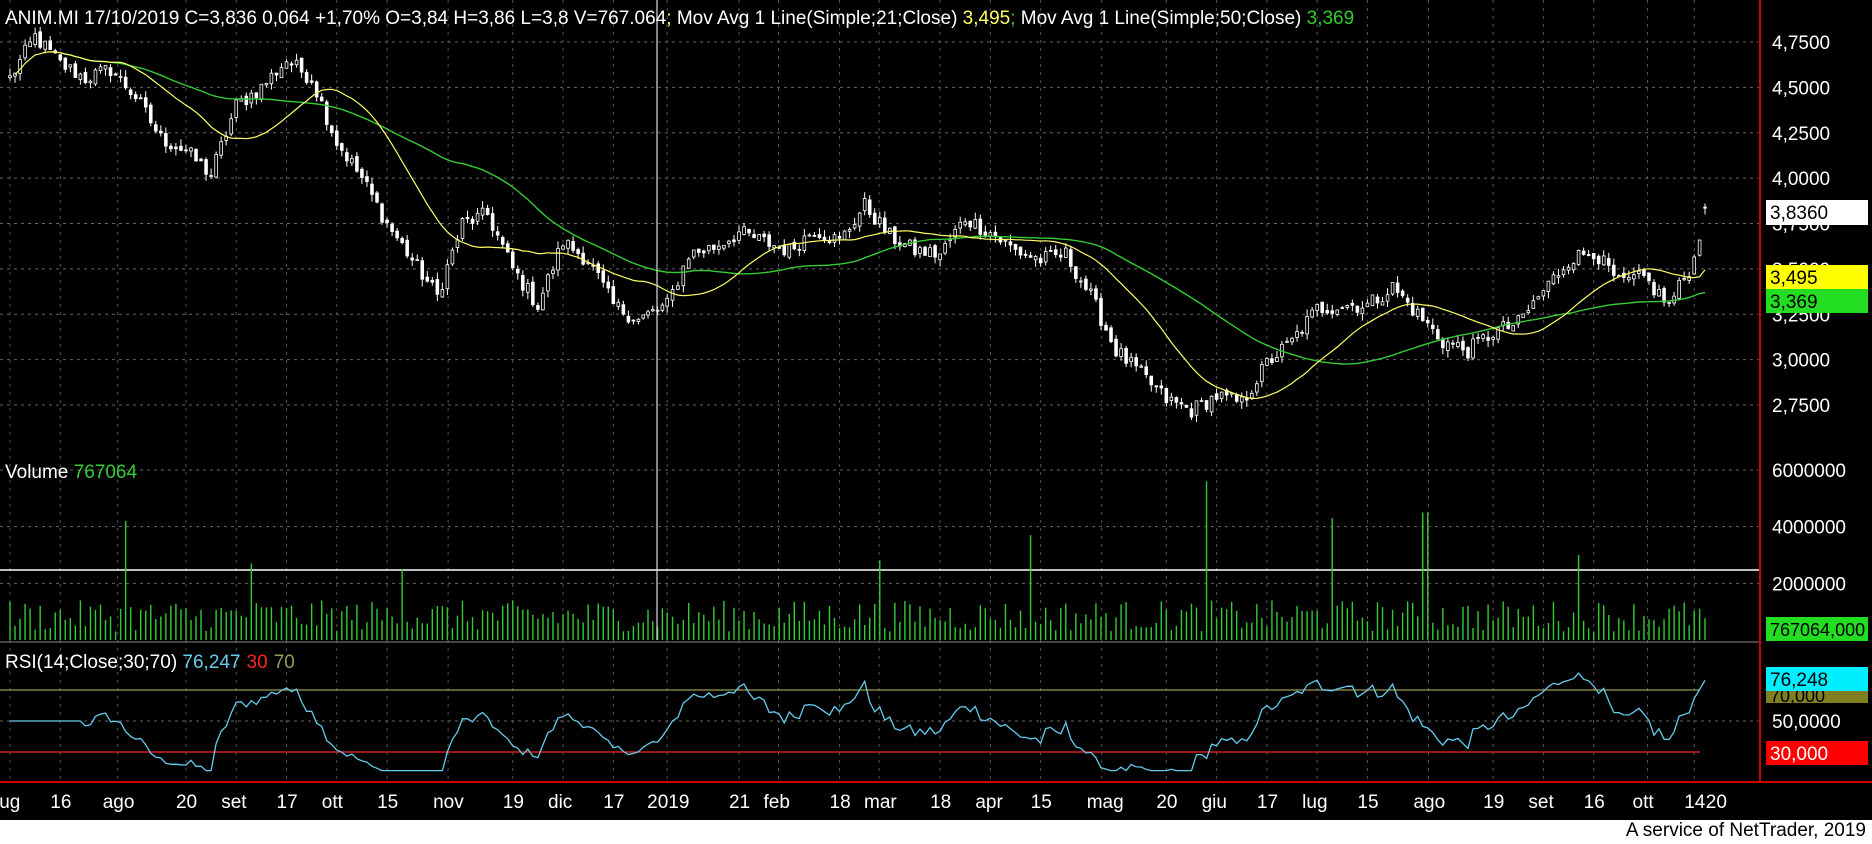 This screenshot has width=1872, height=844. What do you see at coordinates (106, 472) in the screenshot?
I see `volume-legend-value: 767064` at bounding box center [106, 472].